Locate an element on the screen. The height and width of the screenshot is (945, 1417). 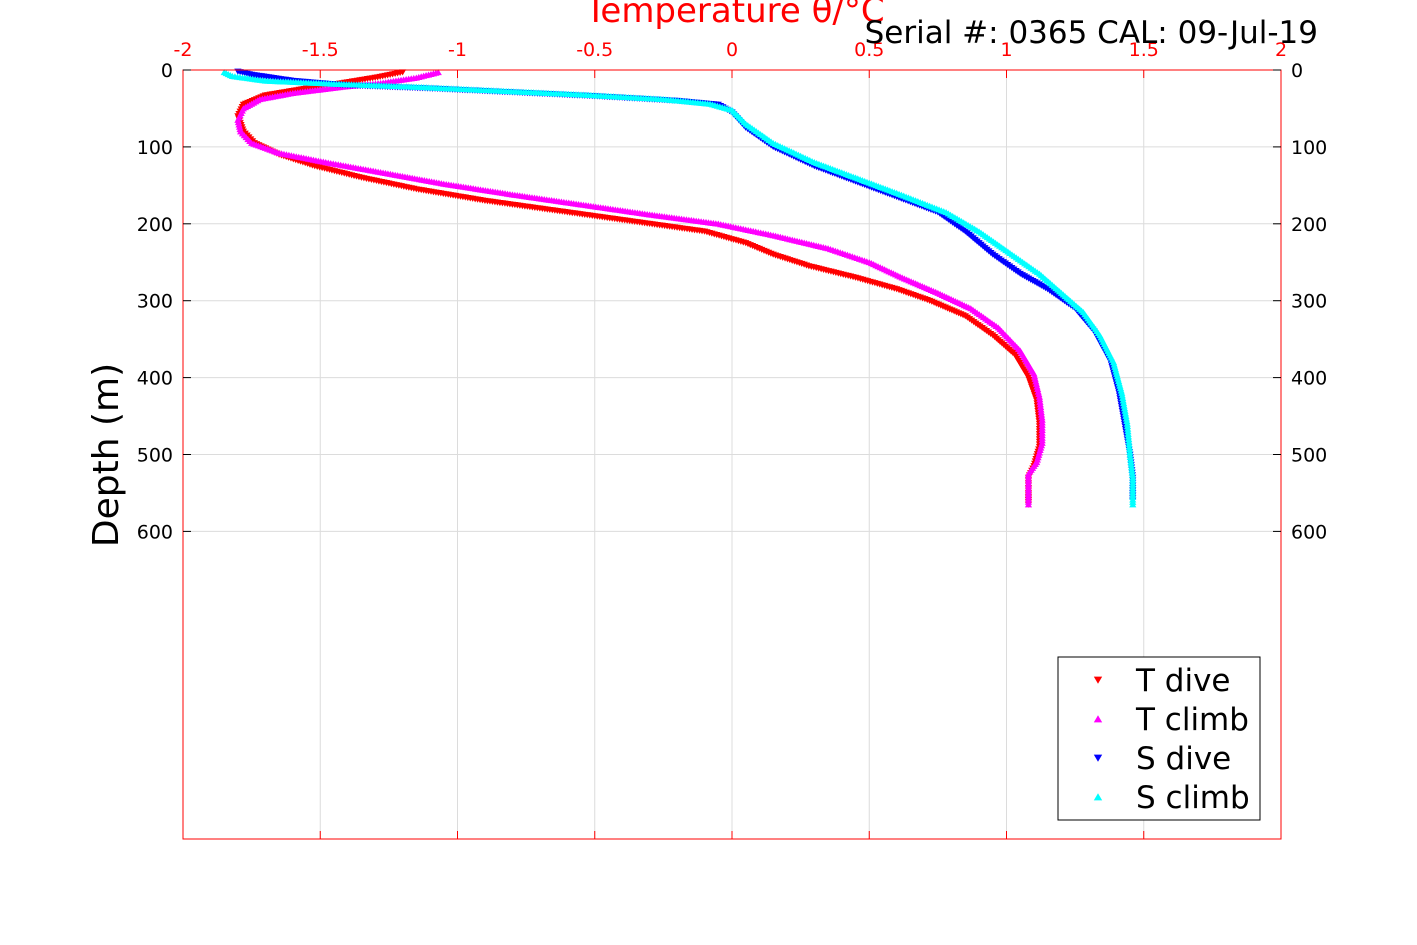
y-tick-label-left: 100 is located at coordinates (155, 148).